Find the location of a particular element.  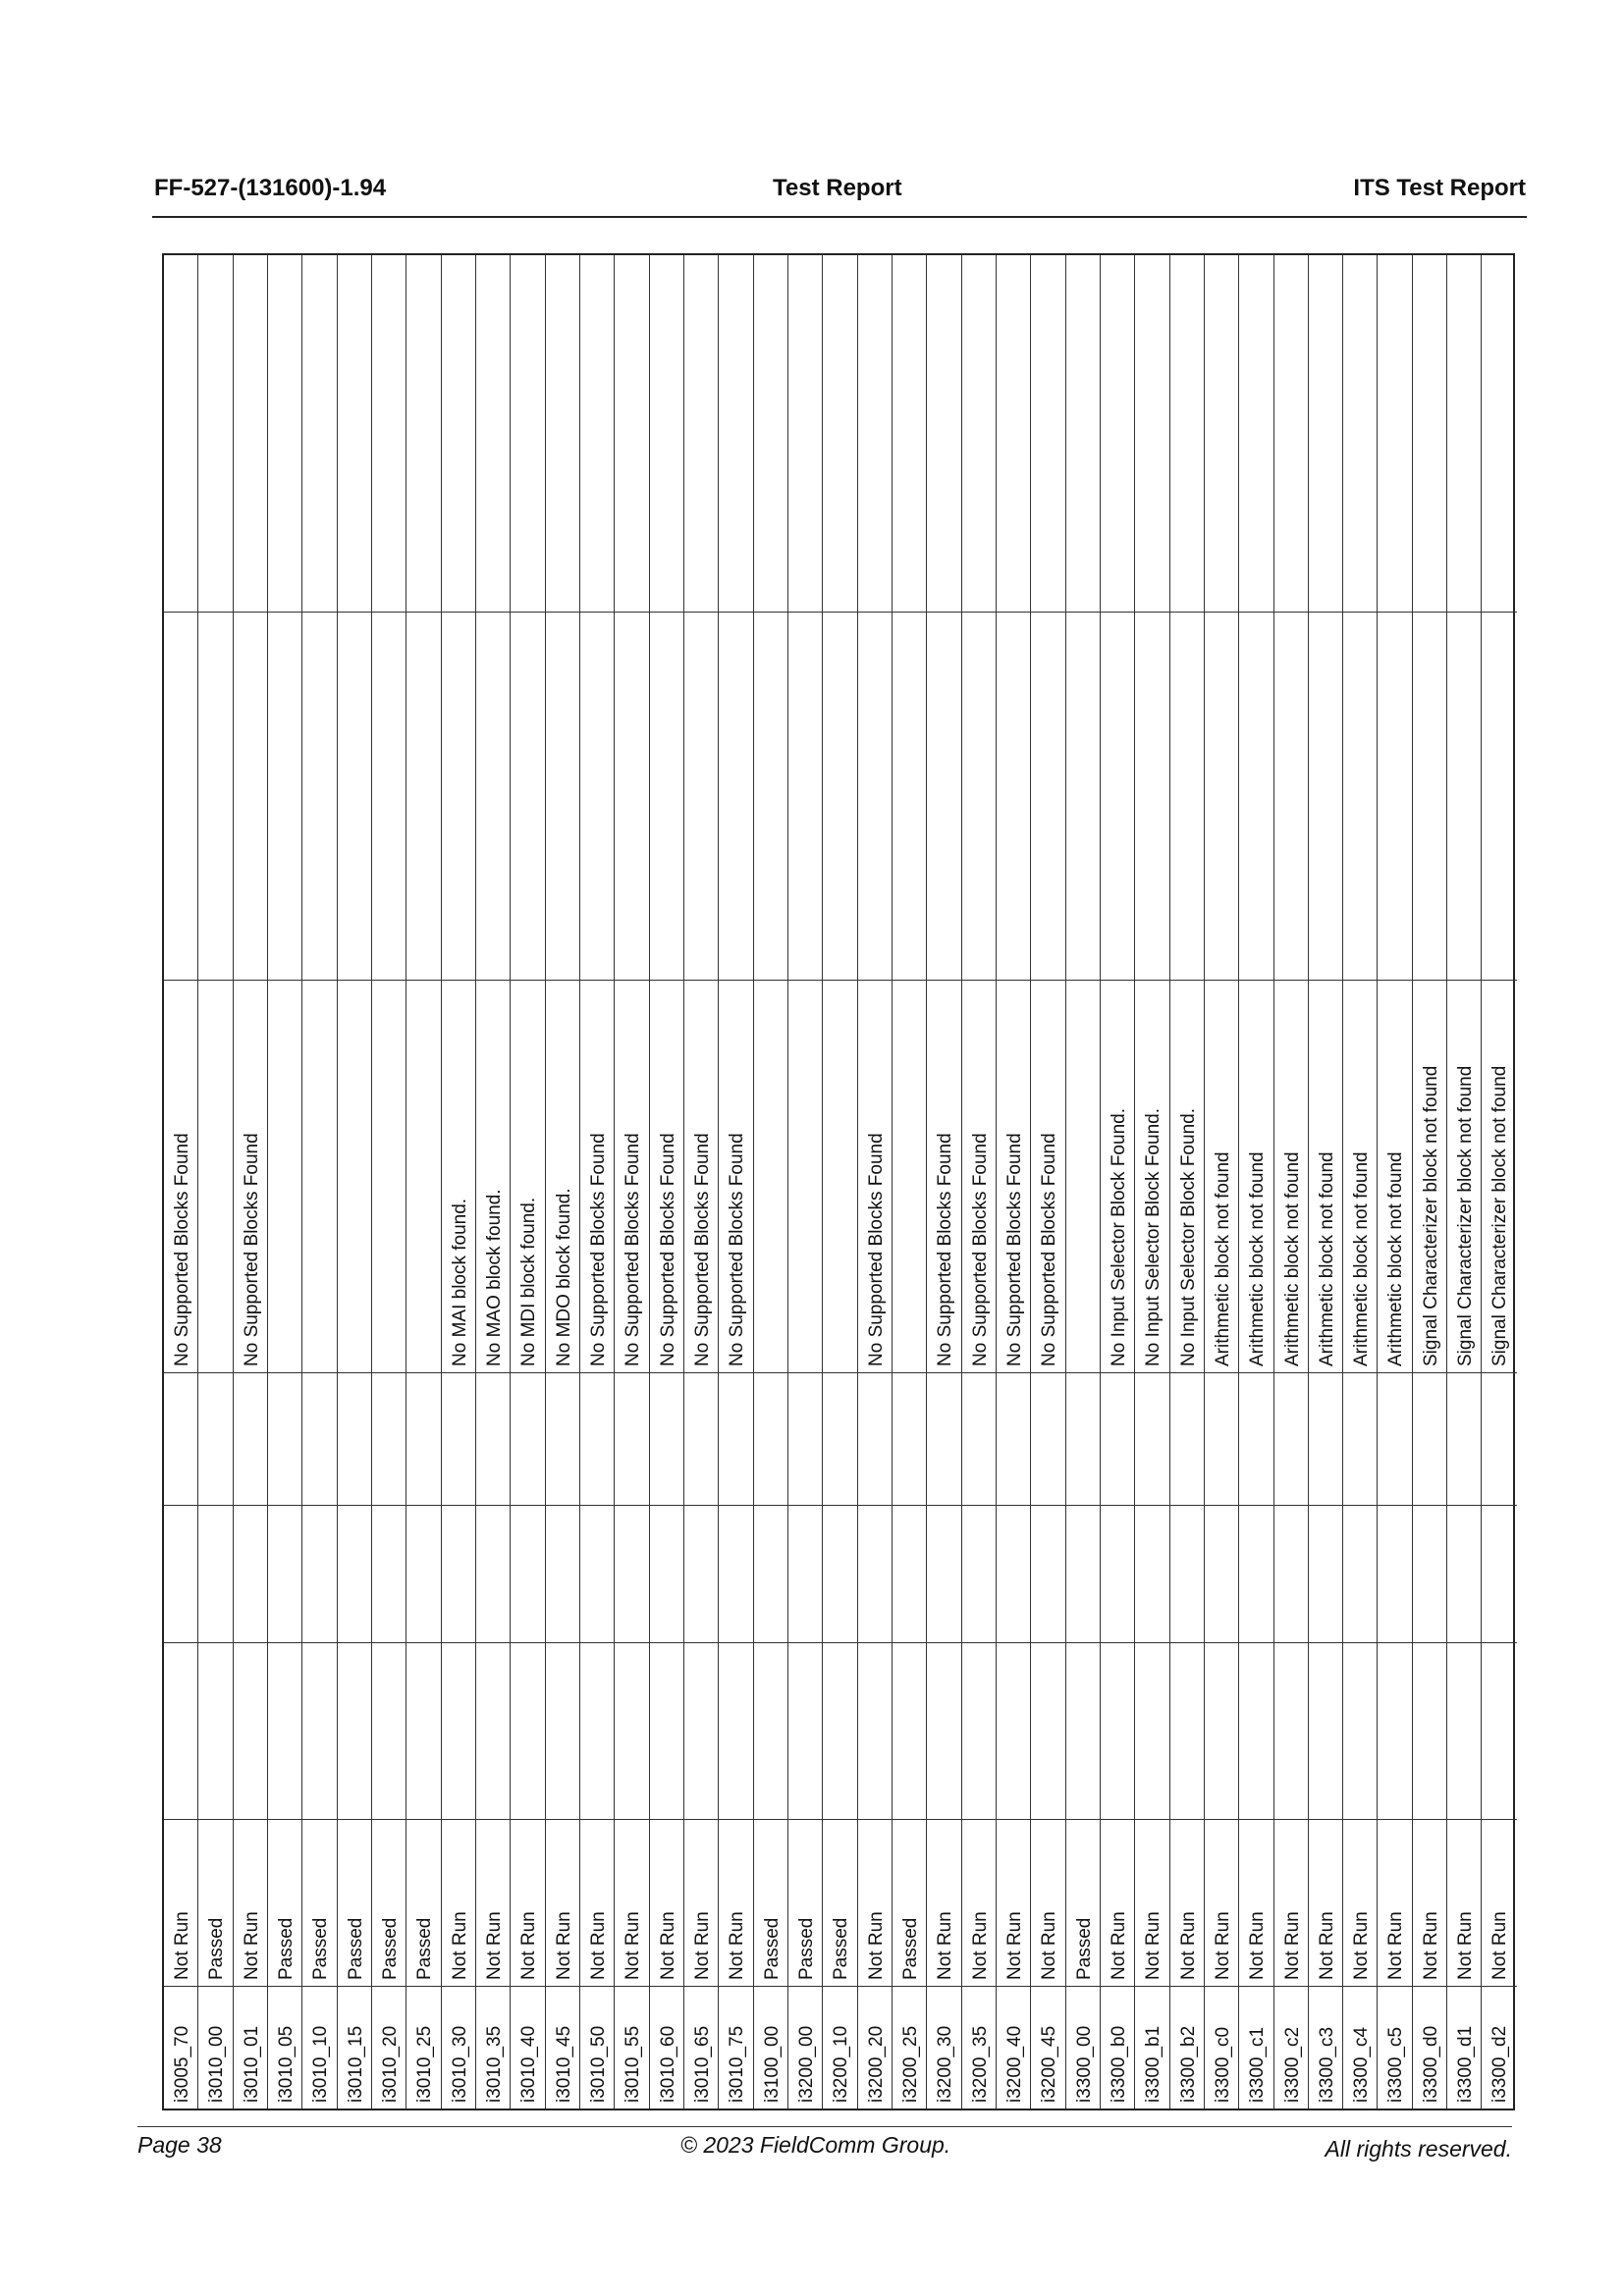

footer-copyright: © 2023 FieldComm Group. is located at coordinates (815, 2145).